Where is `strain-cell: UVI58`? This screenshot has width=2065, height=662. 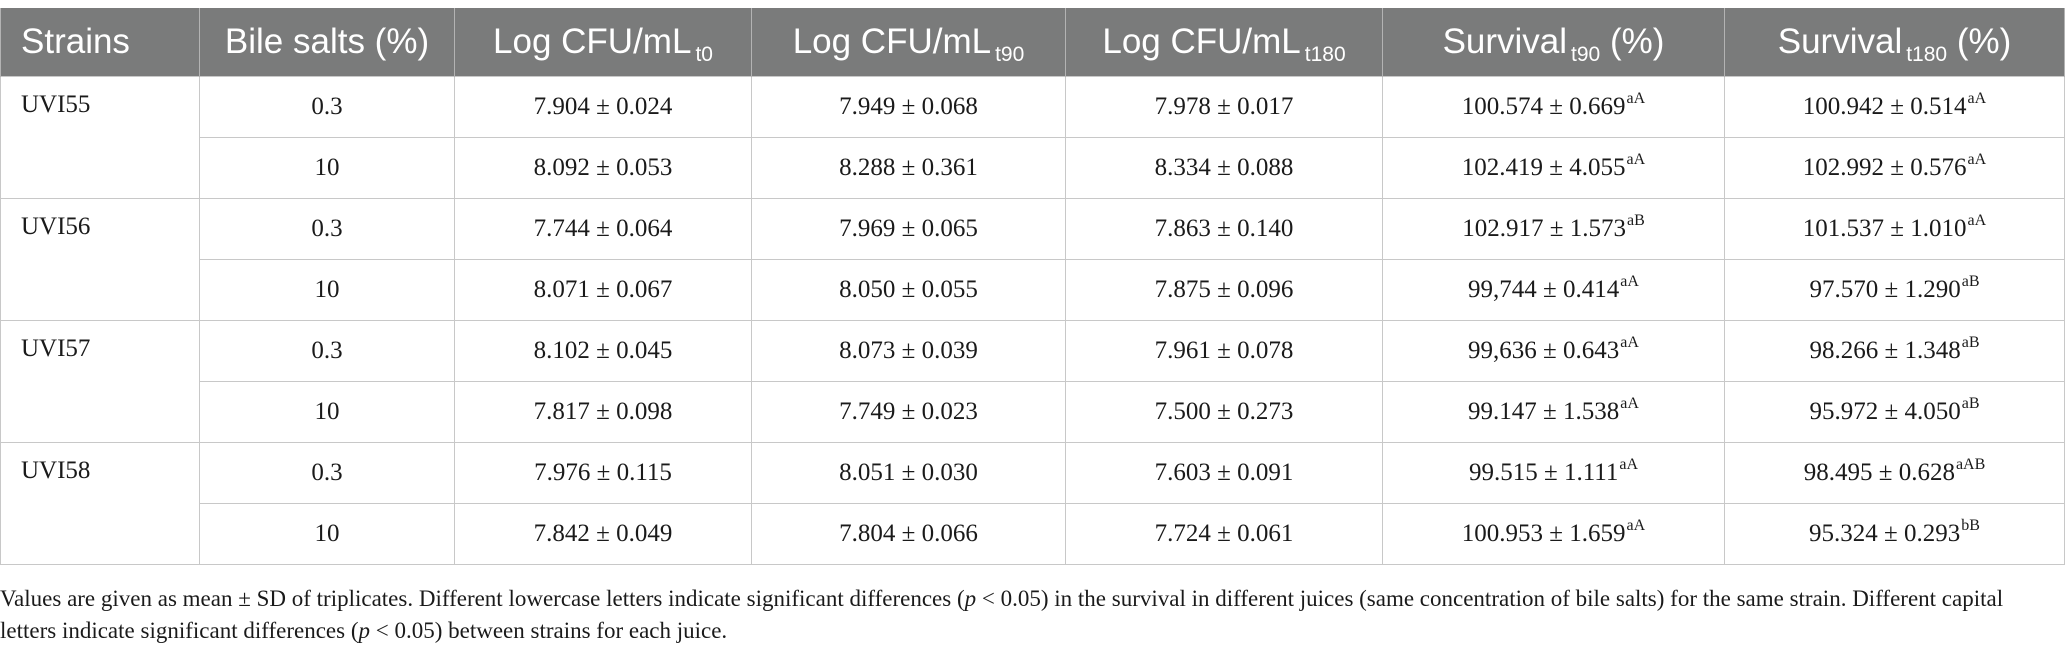 strain-cell: UVI58 is located at coordinates (100, 503).